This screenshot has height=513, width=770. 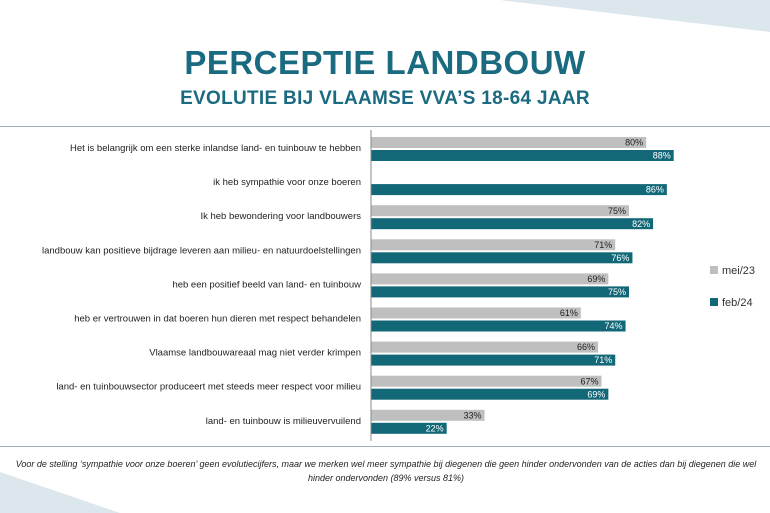 I want to click on category-label: ik heb sympathie voor onze boeren, so click(x=287, y=182).